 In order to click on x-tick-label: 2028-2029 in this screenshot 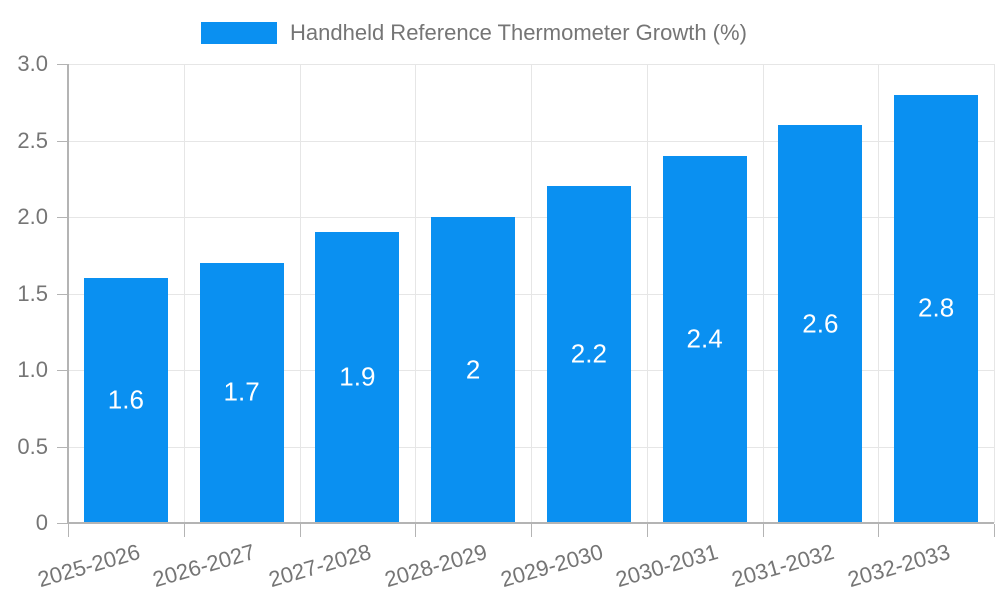, I will do `click(435, 566)`.